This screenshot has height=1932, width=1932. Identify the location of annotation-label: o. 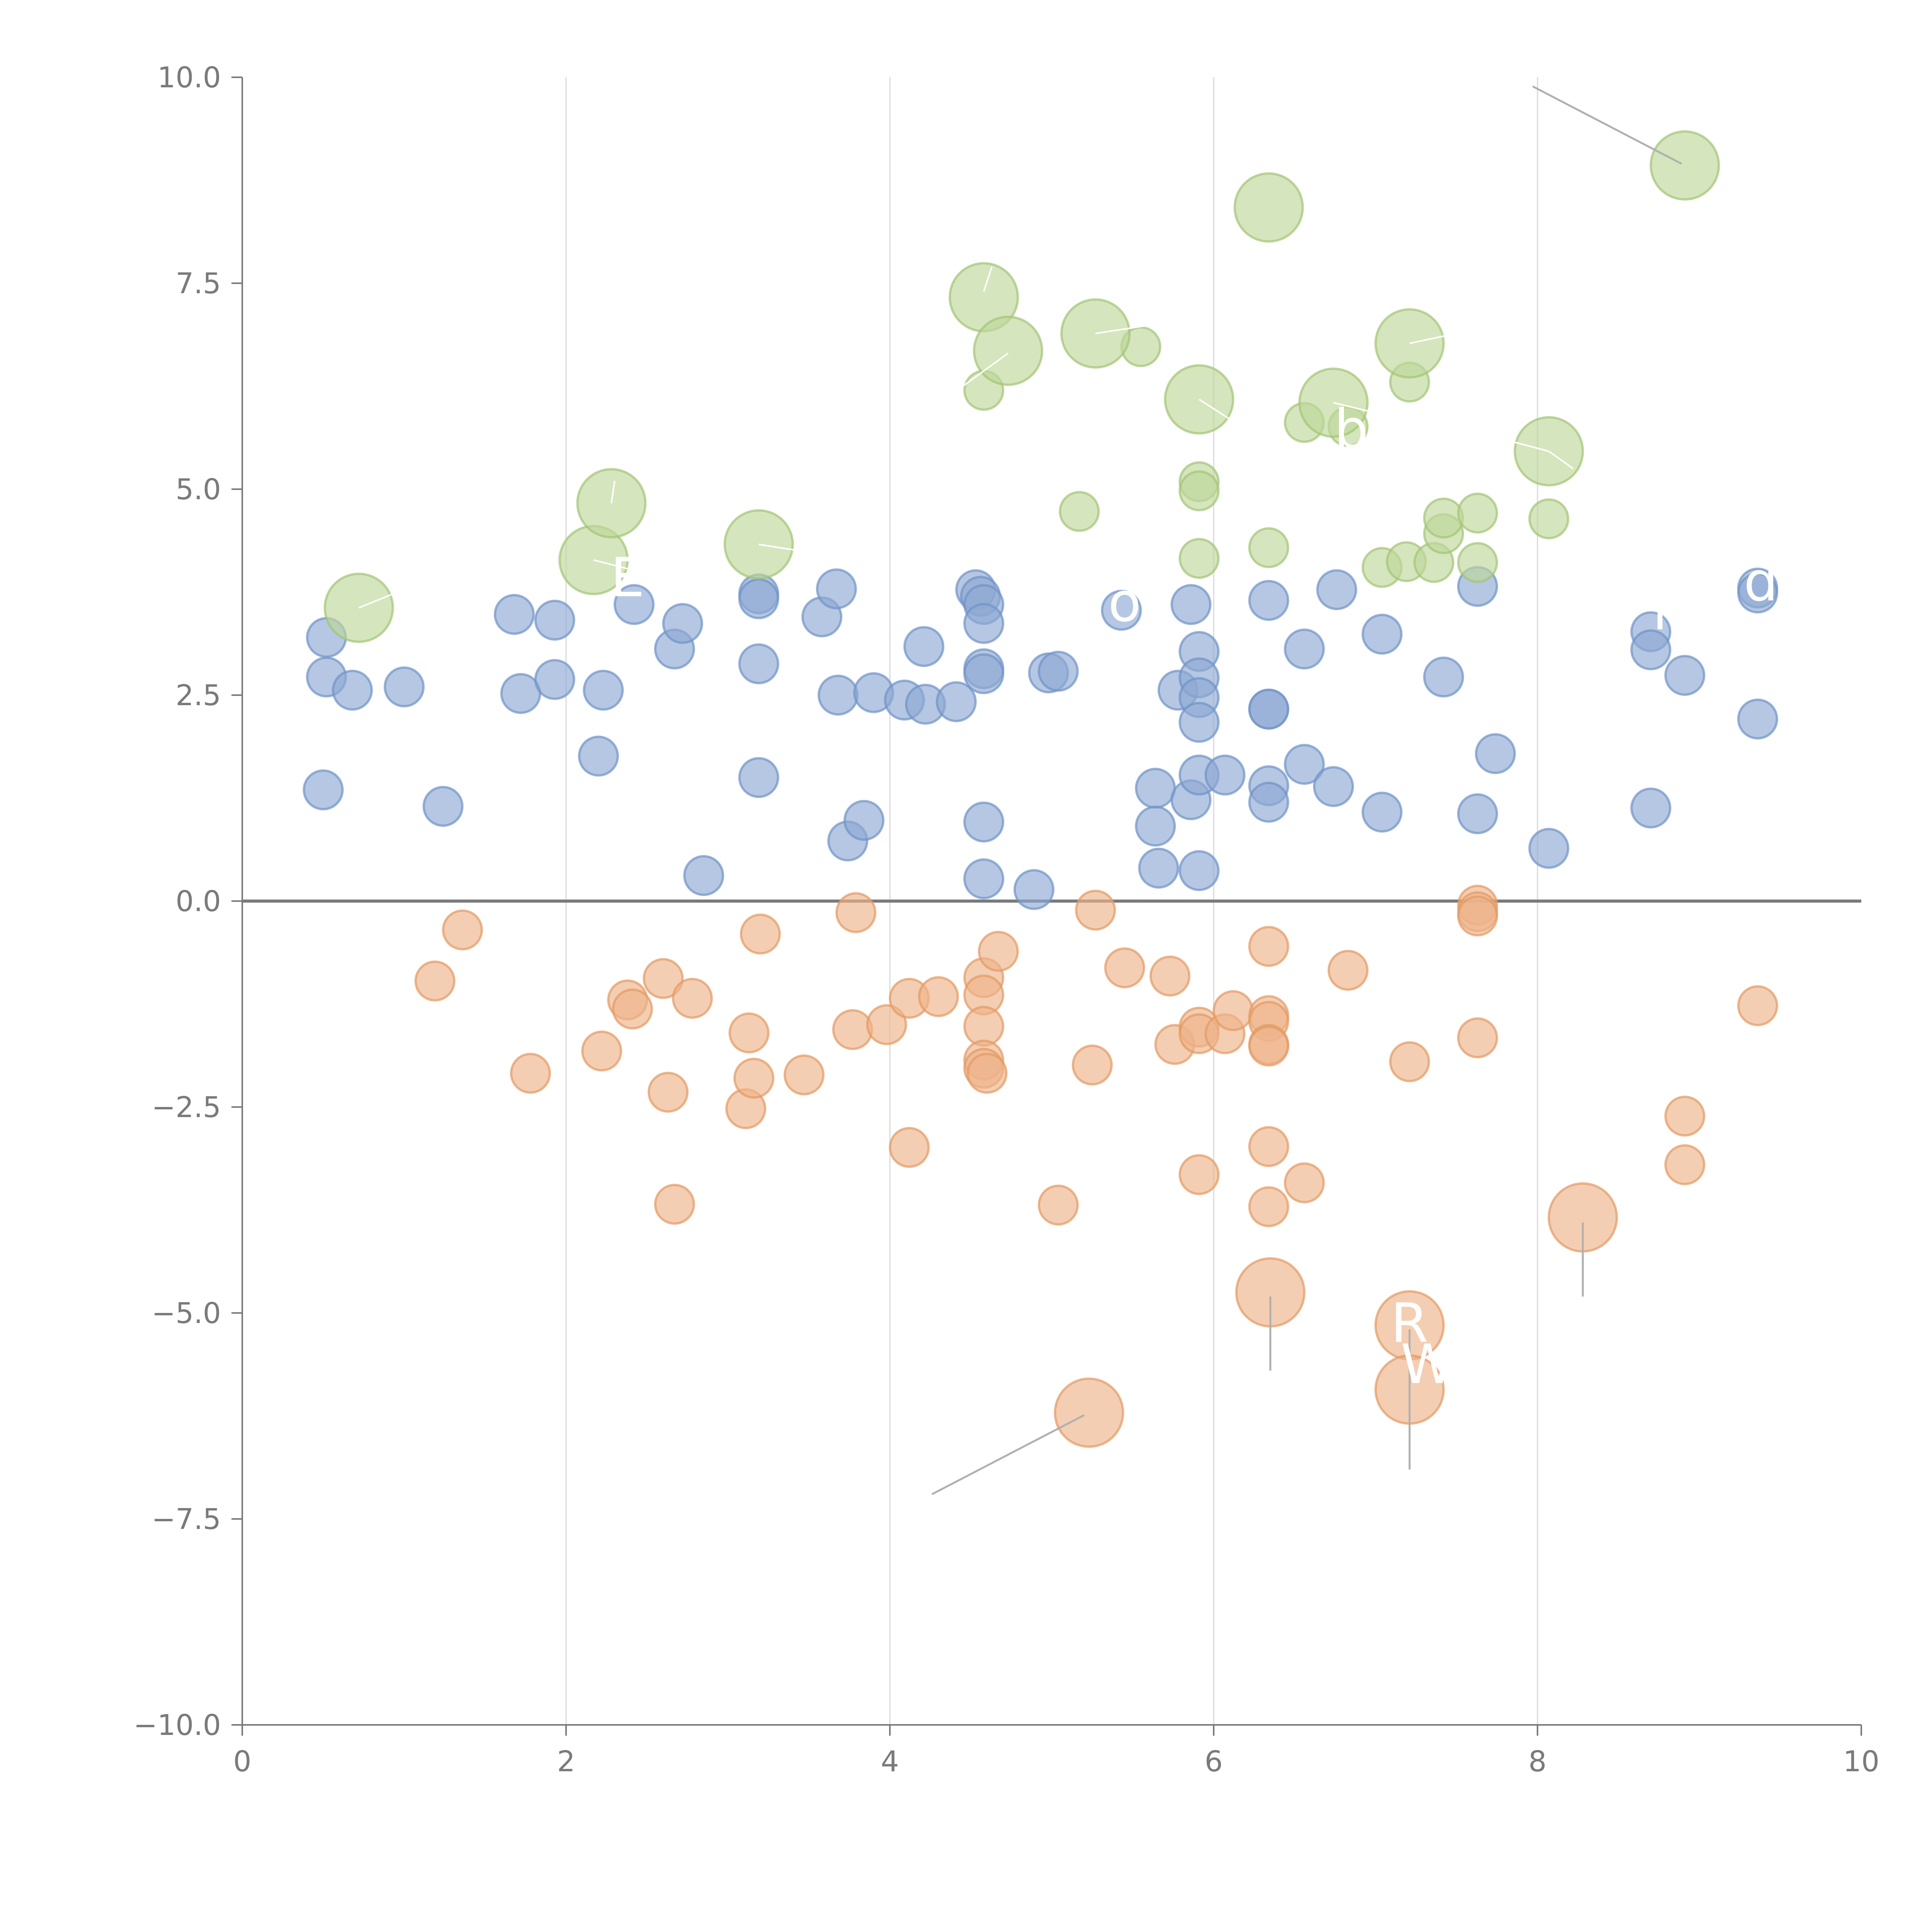
(1125, 603).